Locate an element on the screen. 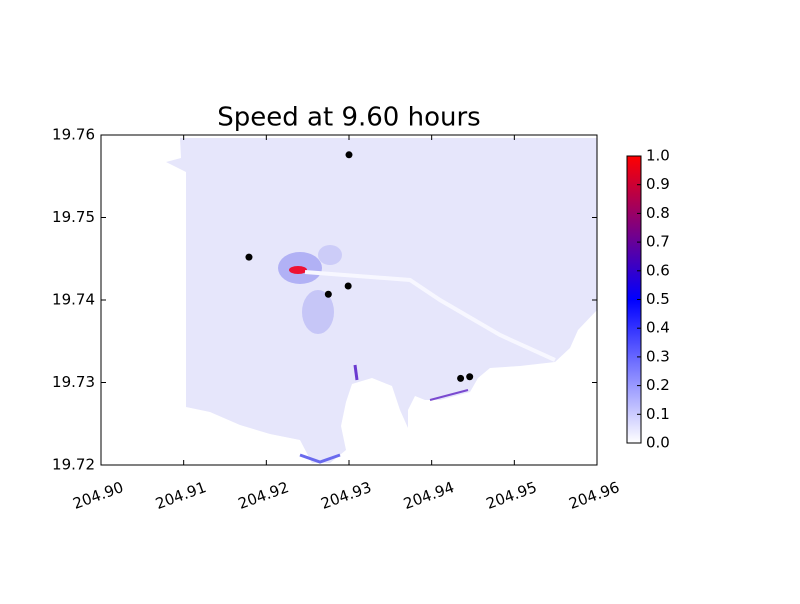  colorbar-tick-label: 0.6 is located at coordinates (658, 270).